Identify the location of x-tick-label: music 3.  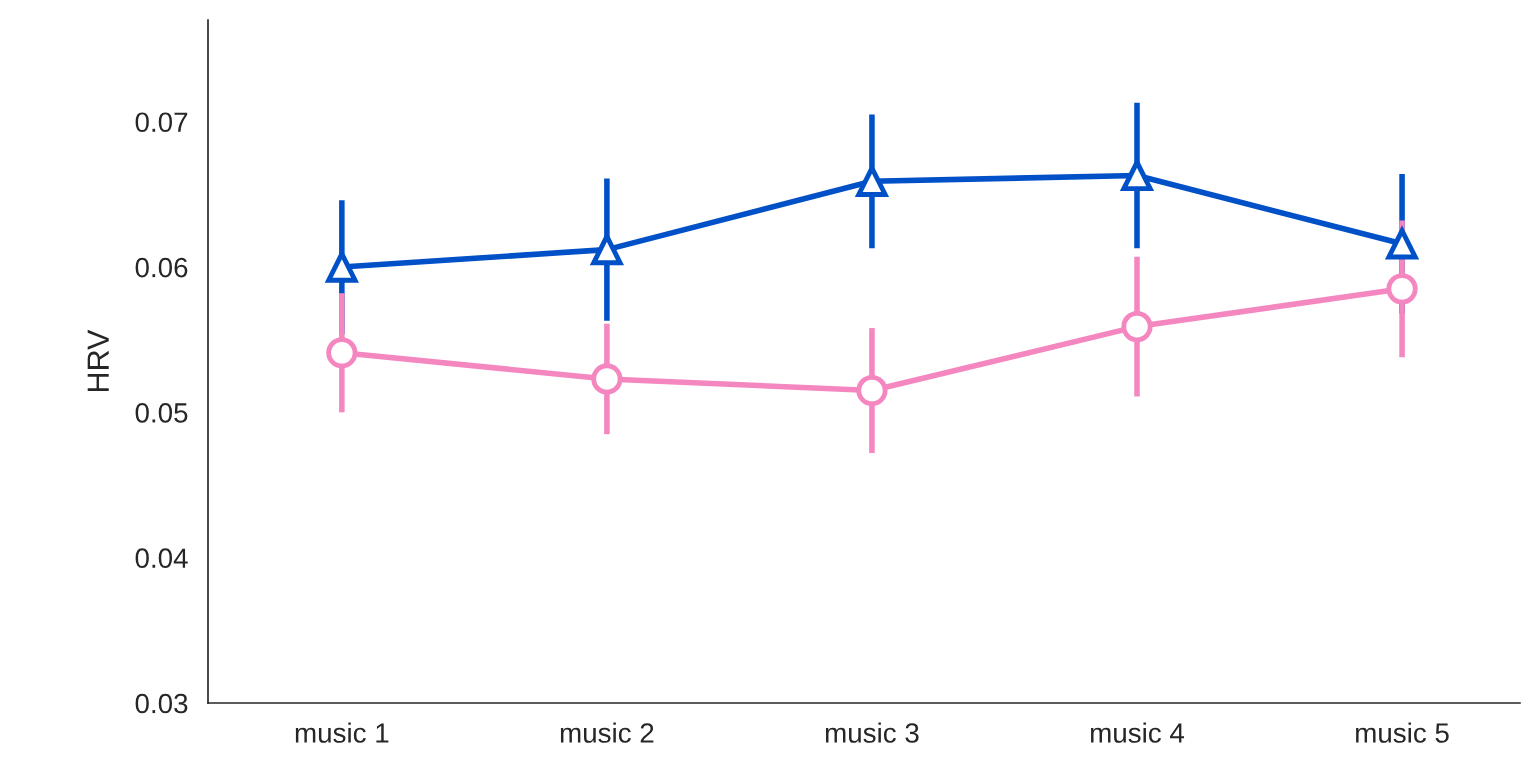
(872, 732).